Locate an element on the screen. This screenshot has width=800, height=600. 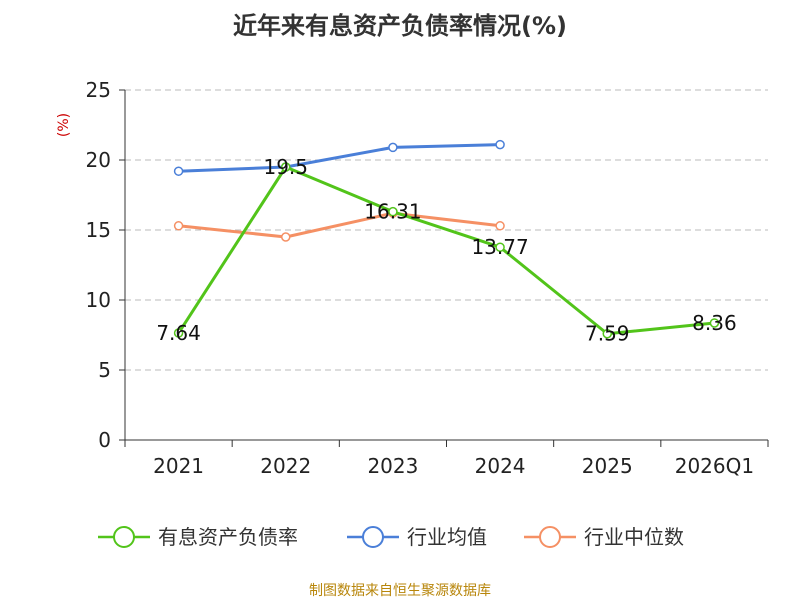
data-label-2025: 7.59 is located at coordinates (607, 334).